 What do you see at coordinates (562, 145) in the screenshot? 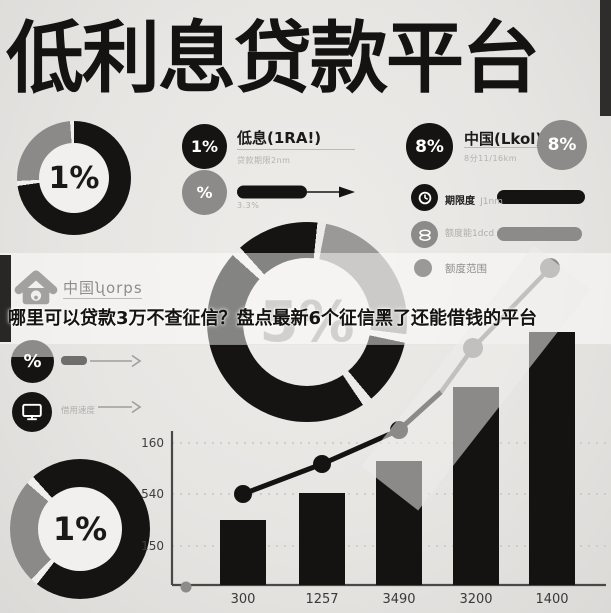
I see `rate-badge-gray-right: 8%` at bounding box center [562, 145].